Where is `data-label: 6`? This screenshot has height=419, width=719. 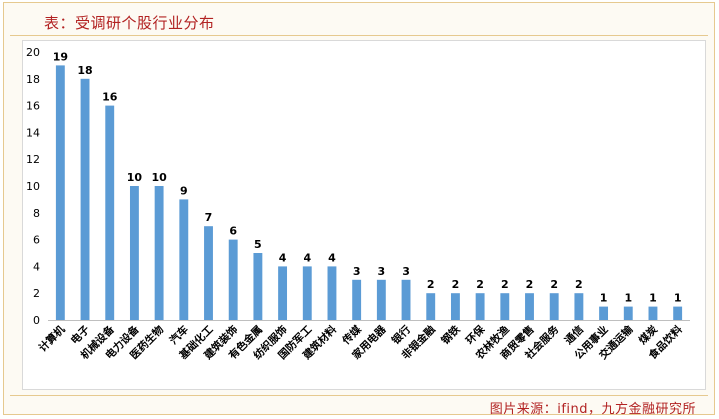 data-label: 6 is located at coordinates (233, 231).